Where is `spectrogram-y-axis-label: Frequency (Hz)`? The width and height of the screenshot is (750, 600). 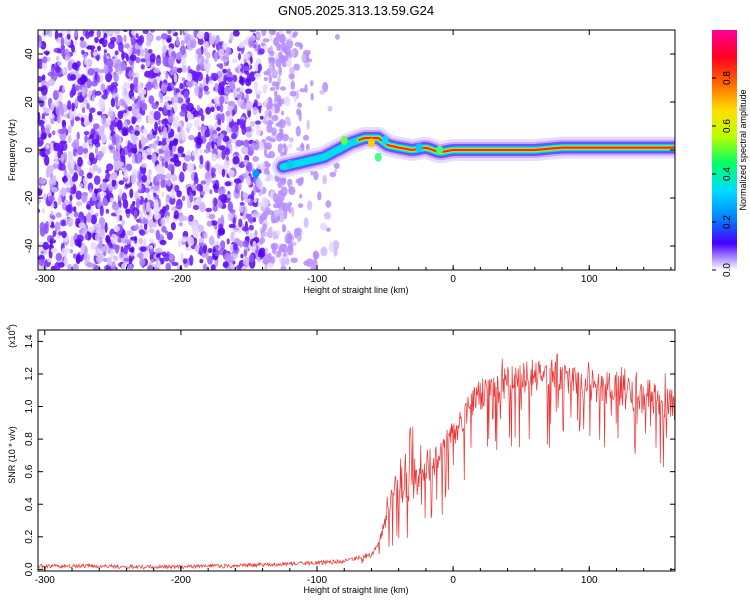 spectrogram-y-axis-label: Frequency (Hz) is located at coordinates (12, 150).